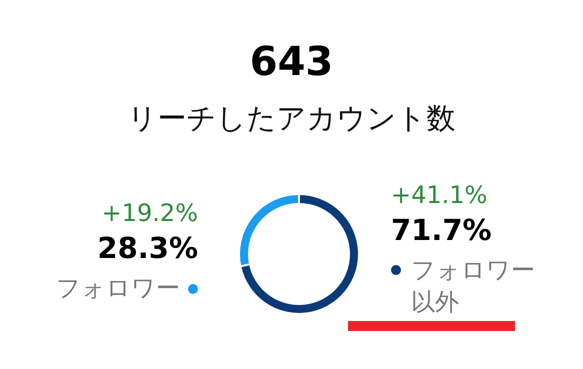 This screenshot has width=583, height=369. I want to click on slice-label: フォロワー, so click(118, 288).